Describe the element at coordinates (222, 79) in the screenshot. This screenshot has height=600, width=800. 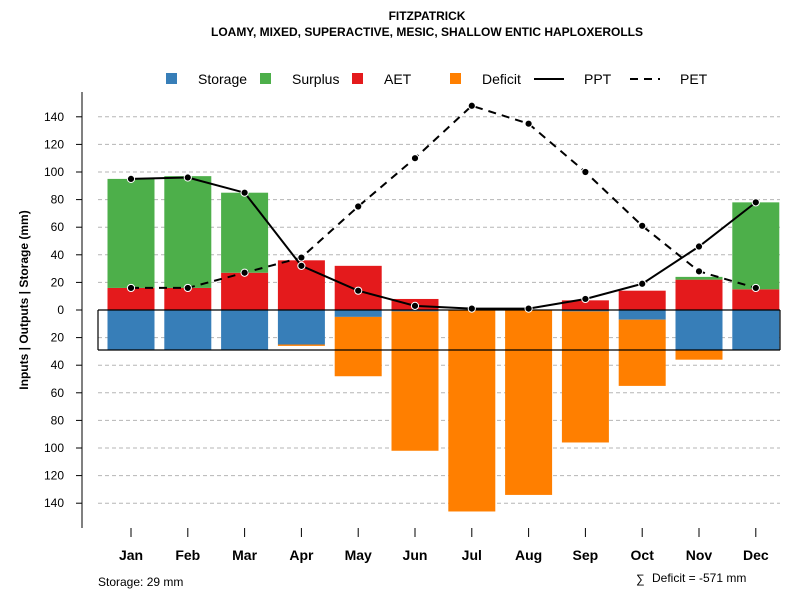
I see `legend-label: Storage` at that location.